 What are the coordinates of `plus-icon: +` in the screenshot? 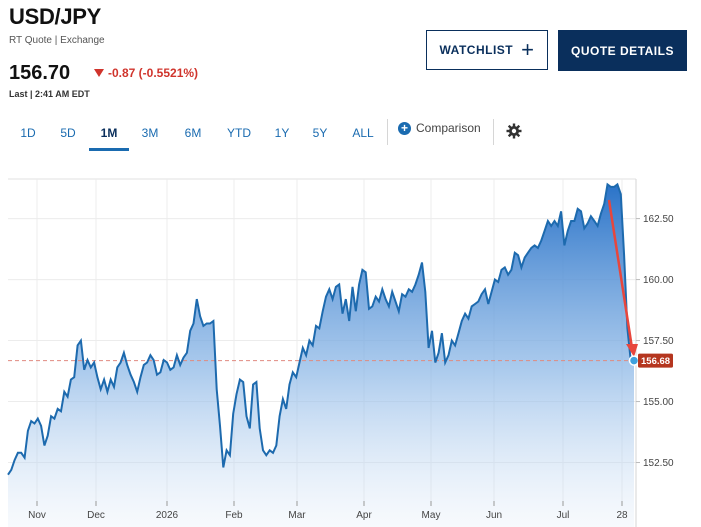 It's located at (528, 49).